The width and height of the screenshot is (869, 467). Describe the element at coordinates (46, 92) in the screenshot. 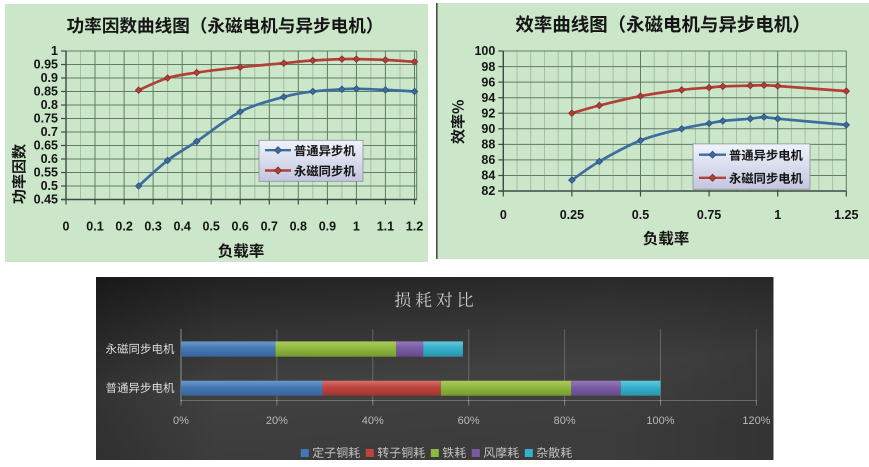

I see `svg-text: 0.85` at that location.